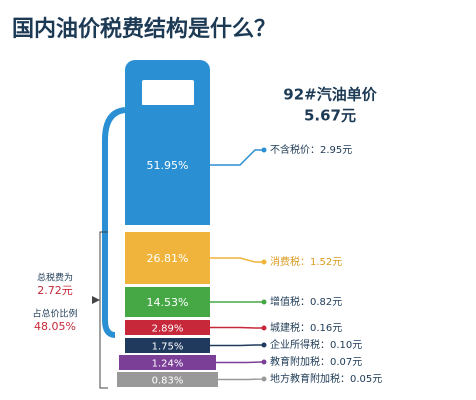 This screenshot has height=400, width=476. What do you see at coordinates (330, 116) in the screenshot?
I see `total-label: 5.67元` at bounding box center [330, 116].